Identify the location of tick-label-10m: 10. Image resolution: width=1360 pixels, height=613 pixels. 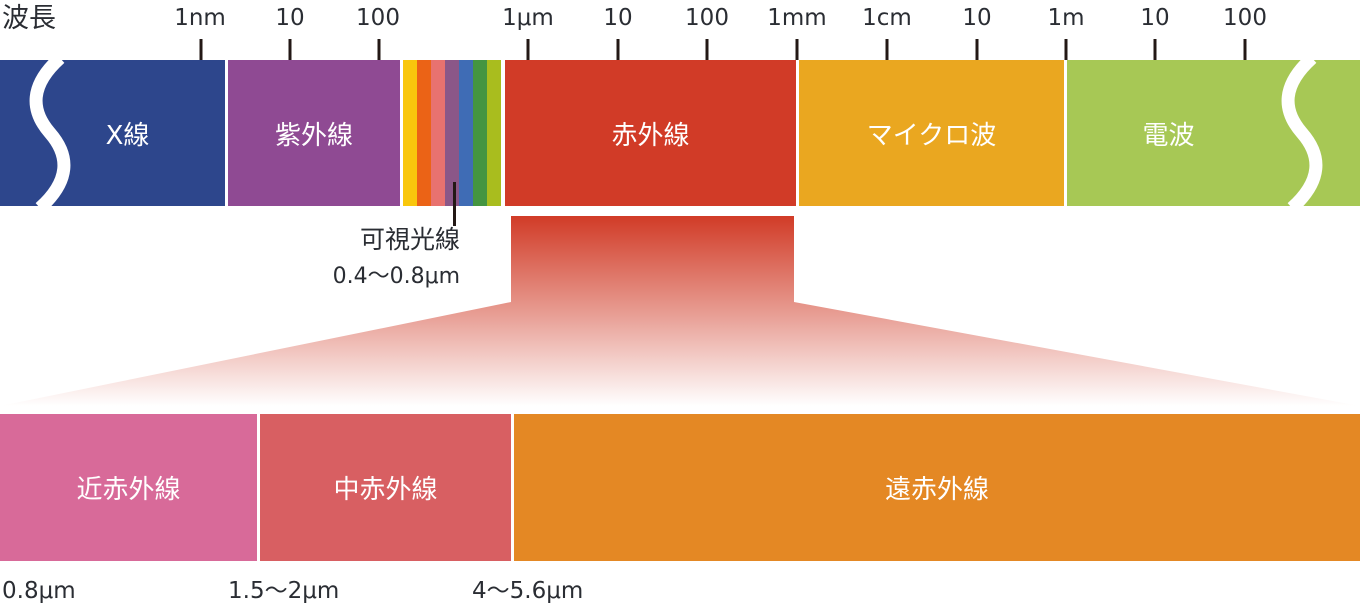
(1155, 18).